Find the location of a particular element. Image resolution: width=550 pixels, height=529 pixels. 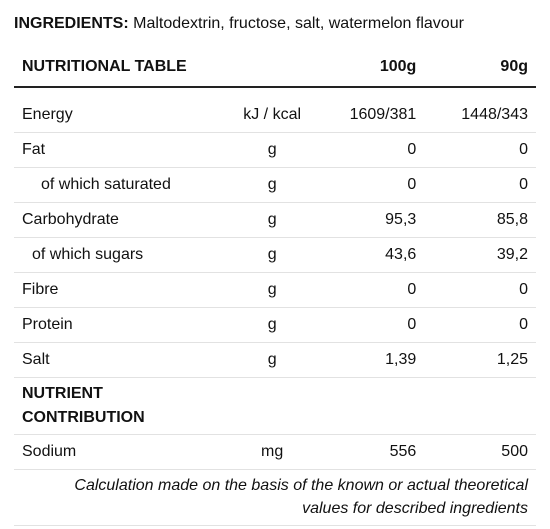

ingredients-label: INGREDIENTS: is located at coordinates (71, 23).